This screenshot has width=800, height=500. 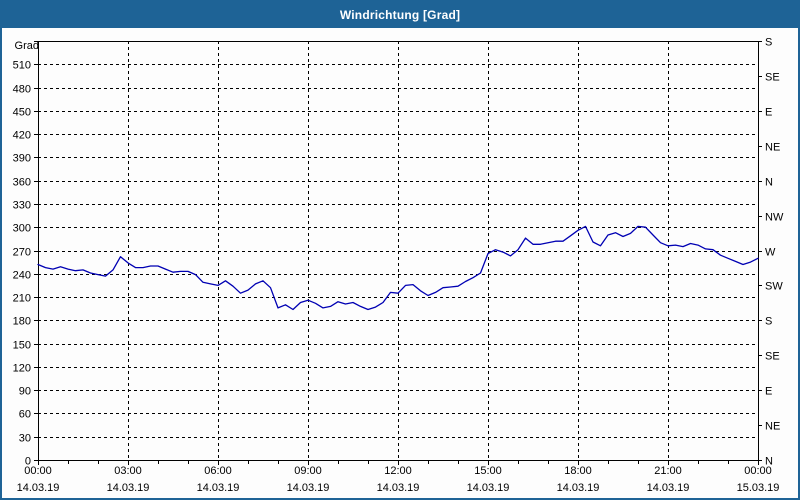 What do you see at coordinates (22, 159) in the screenshot?
I see `y-left-tick-label: 390` at bounding box center [22, 159].